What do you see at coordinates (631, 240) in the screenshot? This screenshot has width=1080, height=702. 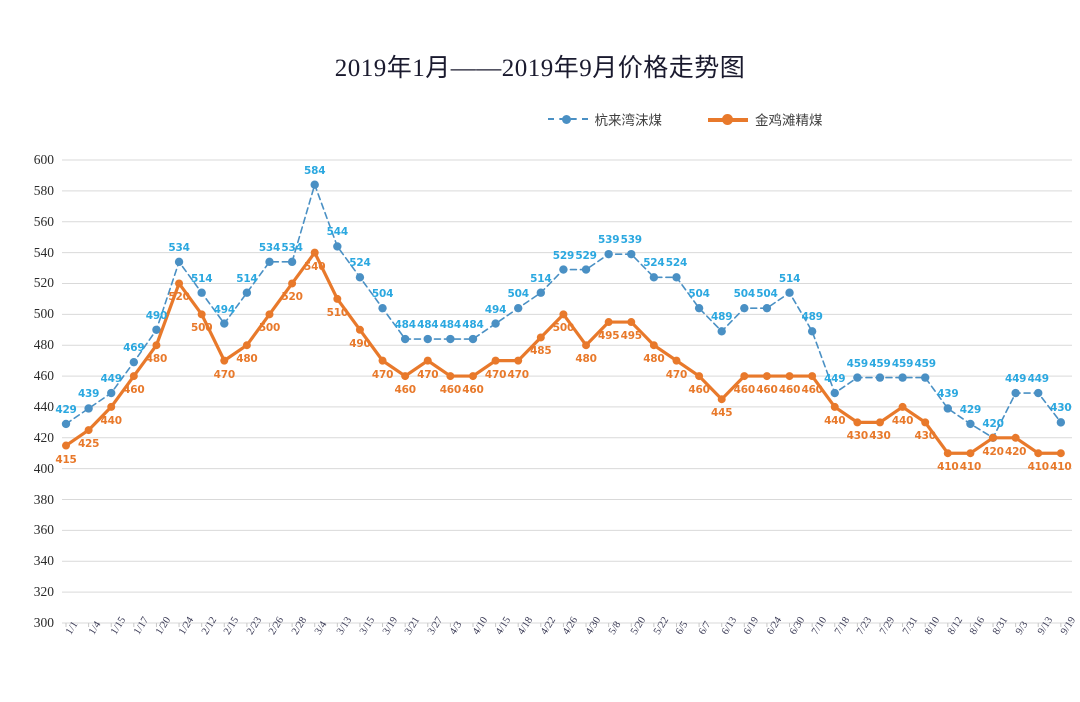 I see `data-point-label: 539` at bounding box center [631, 240].